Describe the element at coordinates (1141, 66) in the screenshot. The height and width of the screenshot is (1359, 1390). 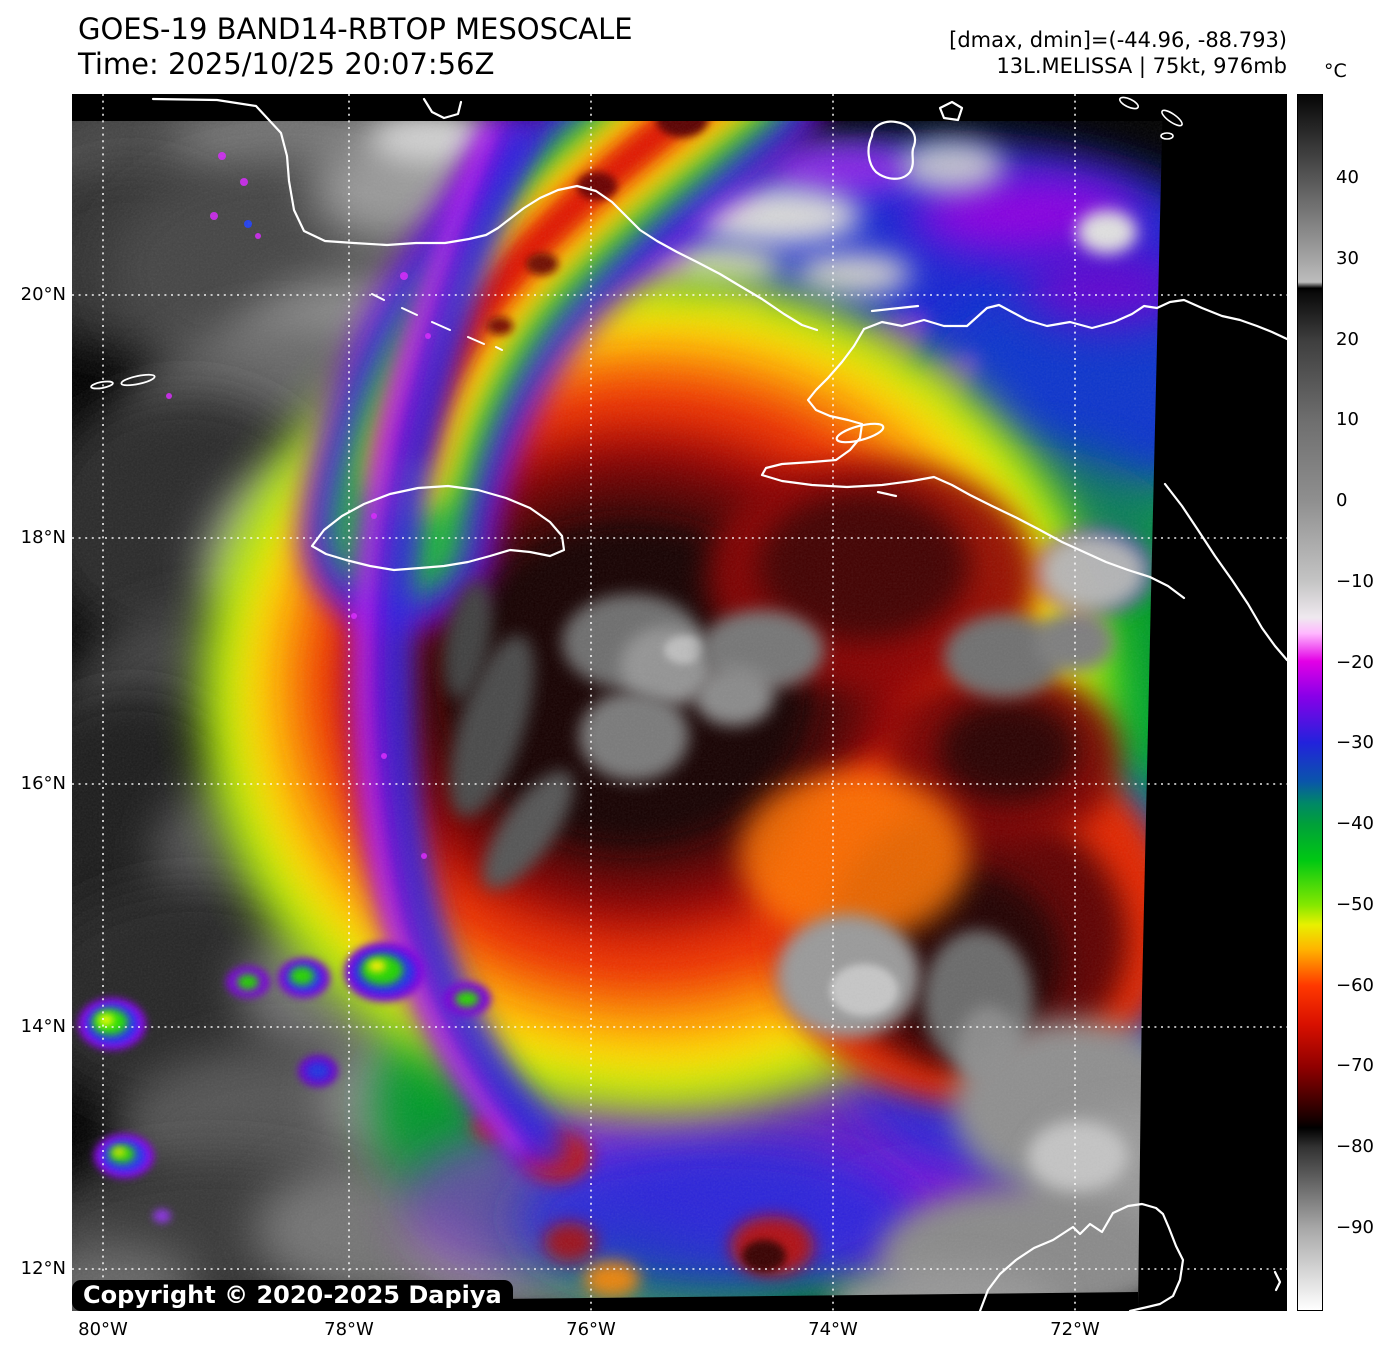
I see `storm-intensity-readout: 13L.MELISSA | 75kt, 976mb` at that location.